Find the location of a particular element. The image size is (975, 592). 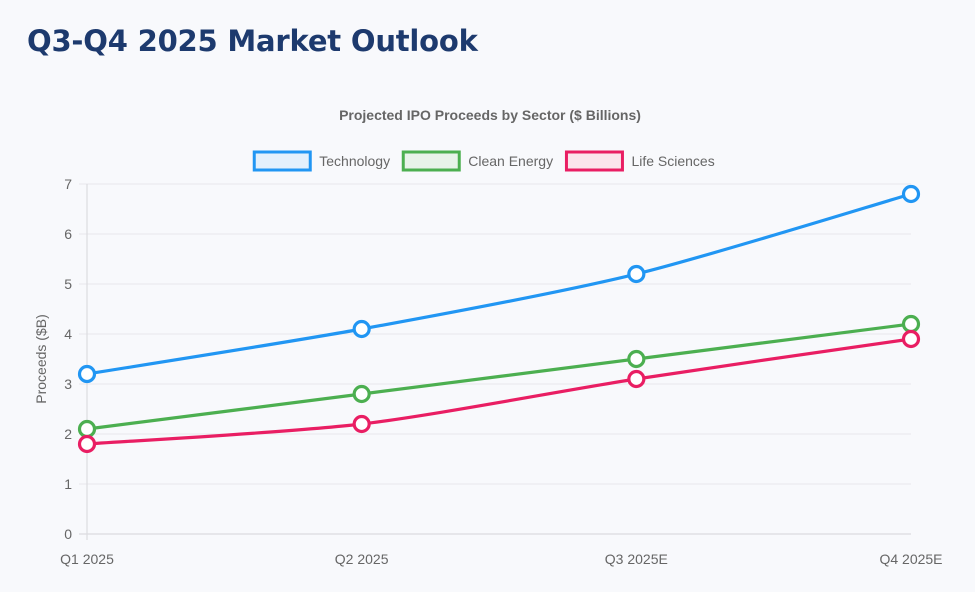

data-point-clean-energy-q2-2025 is located at coordinates (361, 394).